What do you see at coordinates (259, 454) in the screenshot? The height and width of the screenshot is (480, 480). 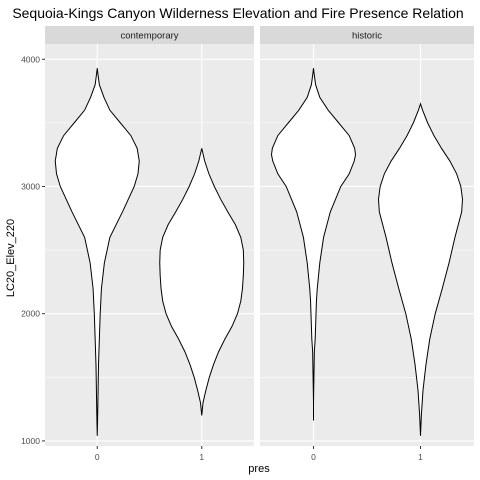 I see `x-axis: 0 1 0 1` at bounding box center [259, 454].